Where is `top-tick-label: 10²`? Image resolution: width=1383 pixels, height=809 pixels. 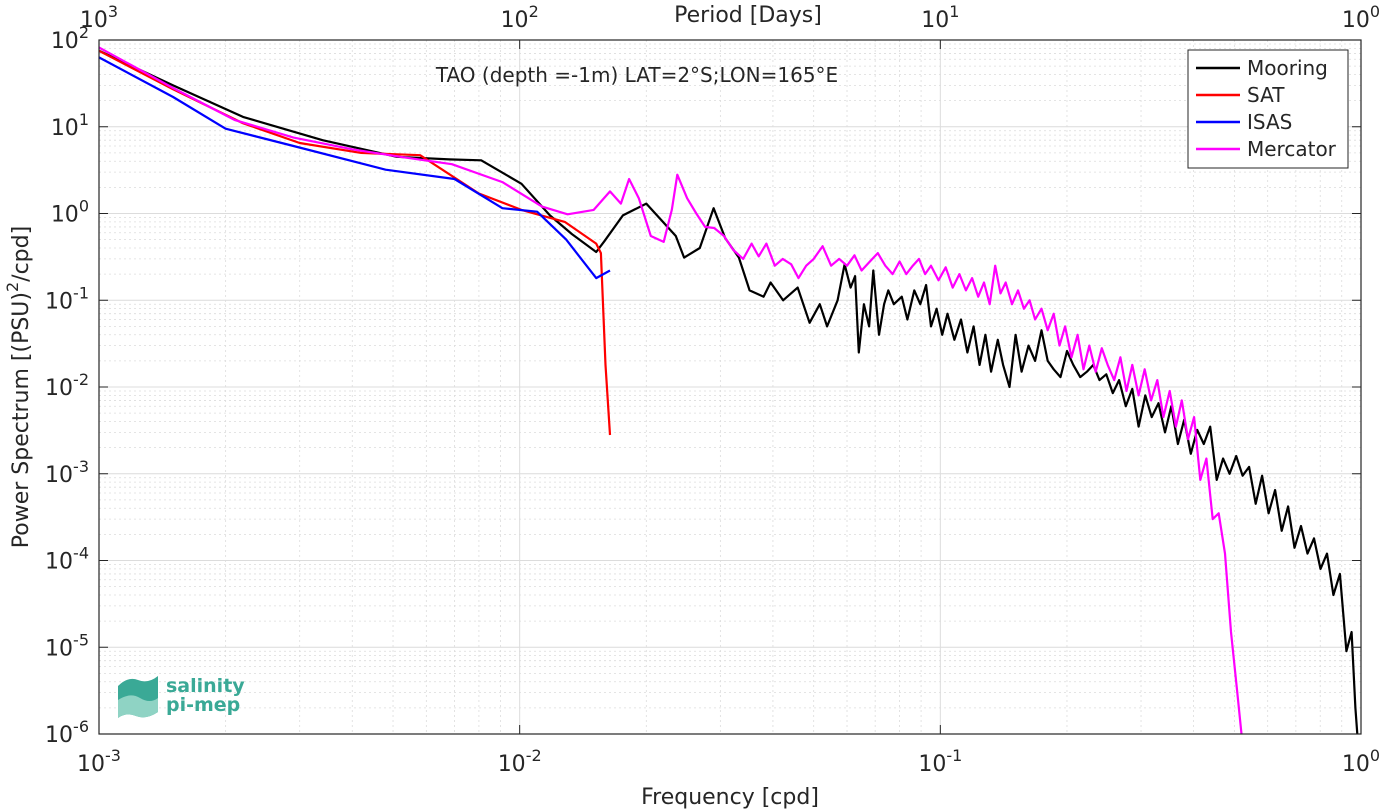 top-tick-label: 10² is located at coordinates (520, 17).